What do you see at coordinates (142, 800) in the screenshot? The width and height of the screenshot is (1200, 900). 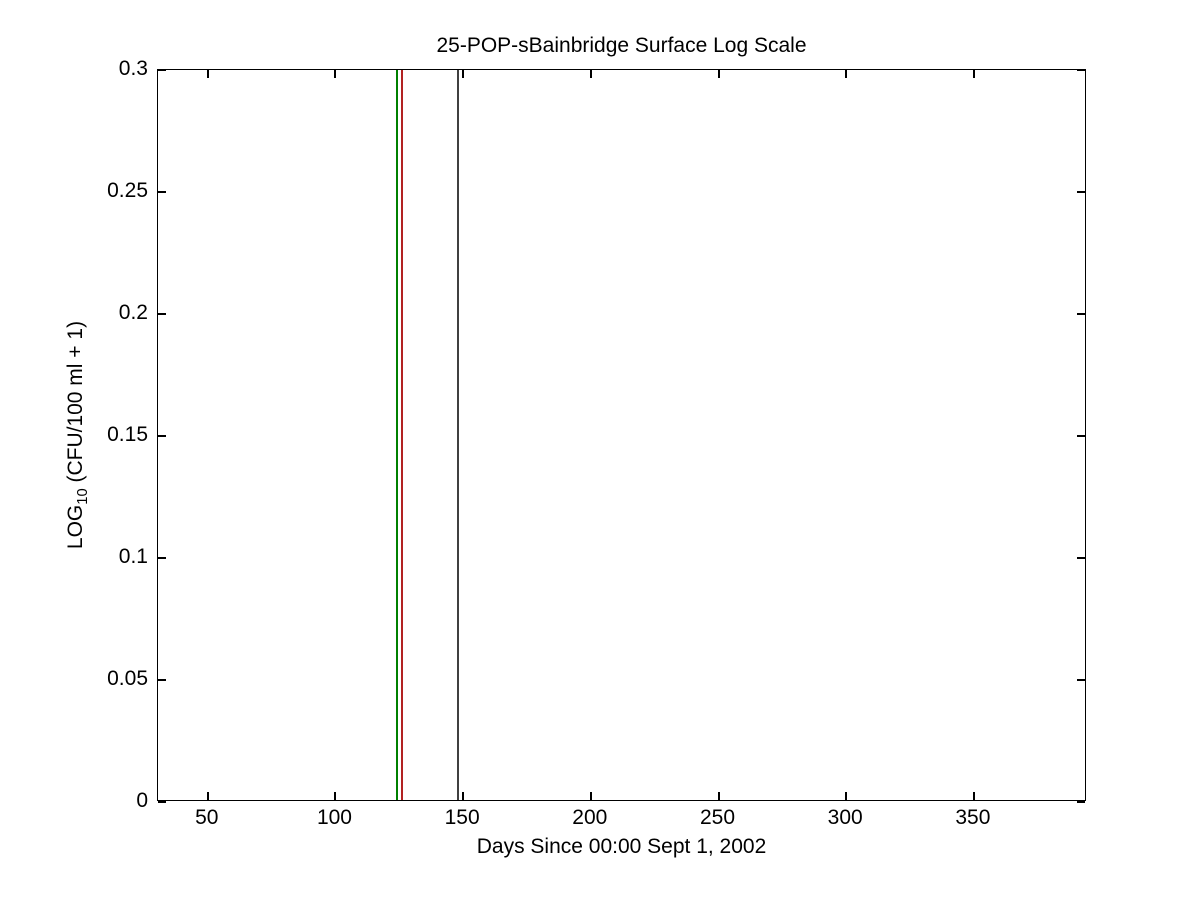 I see `y-tick-label: 0` at bounding box center [142, 800].